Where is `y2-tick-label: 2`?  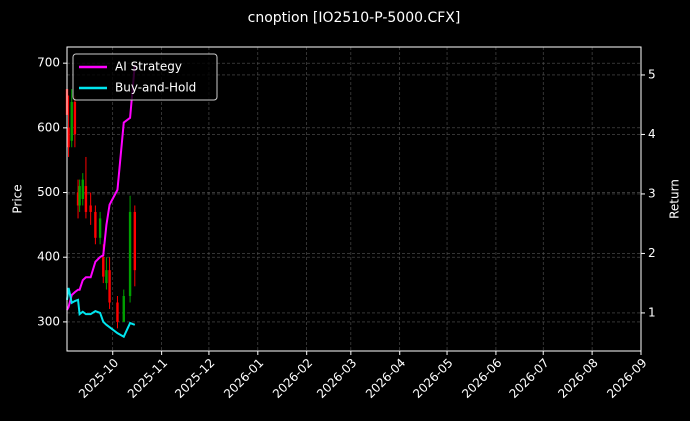
y2-tick-label: 2 is located at coordinates (652, 253).